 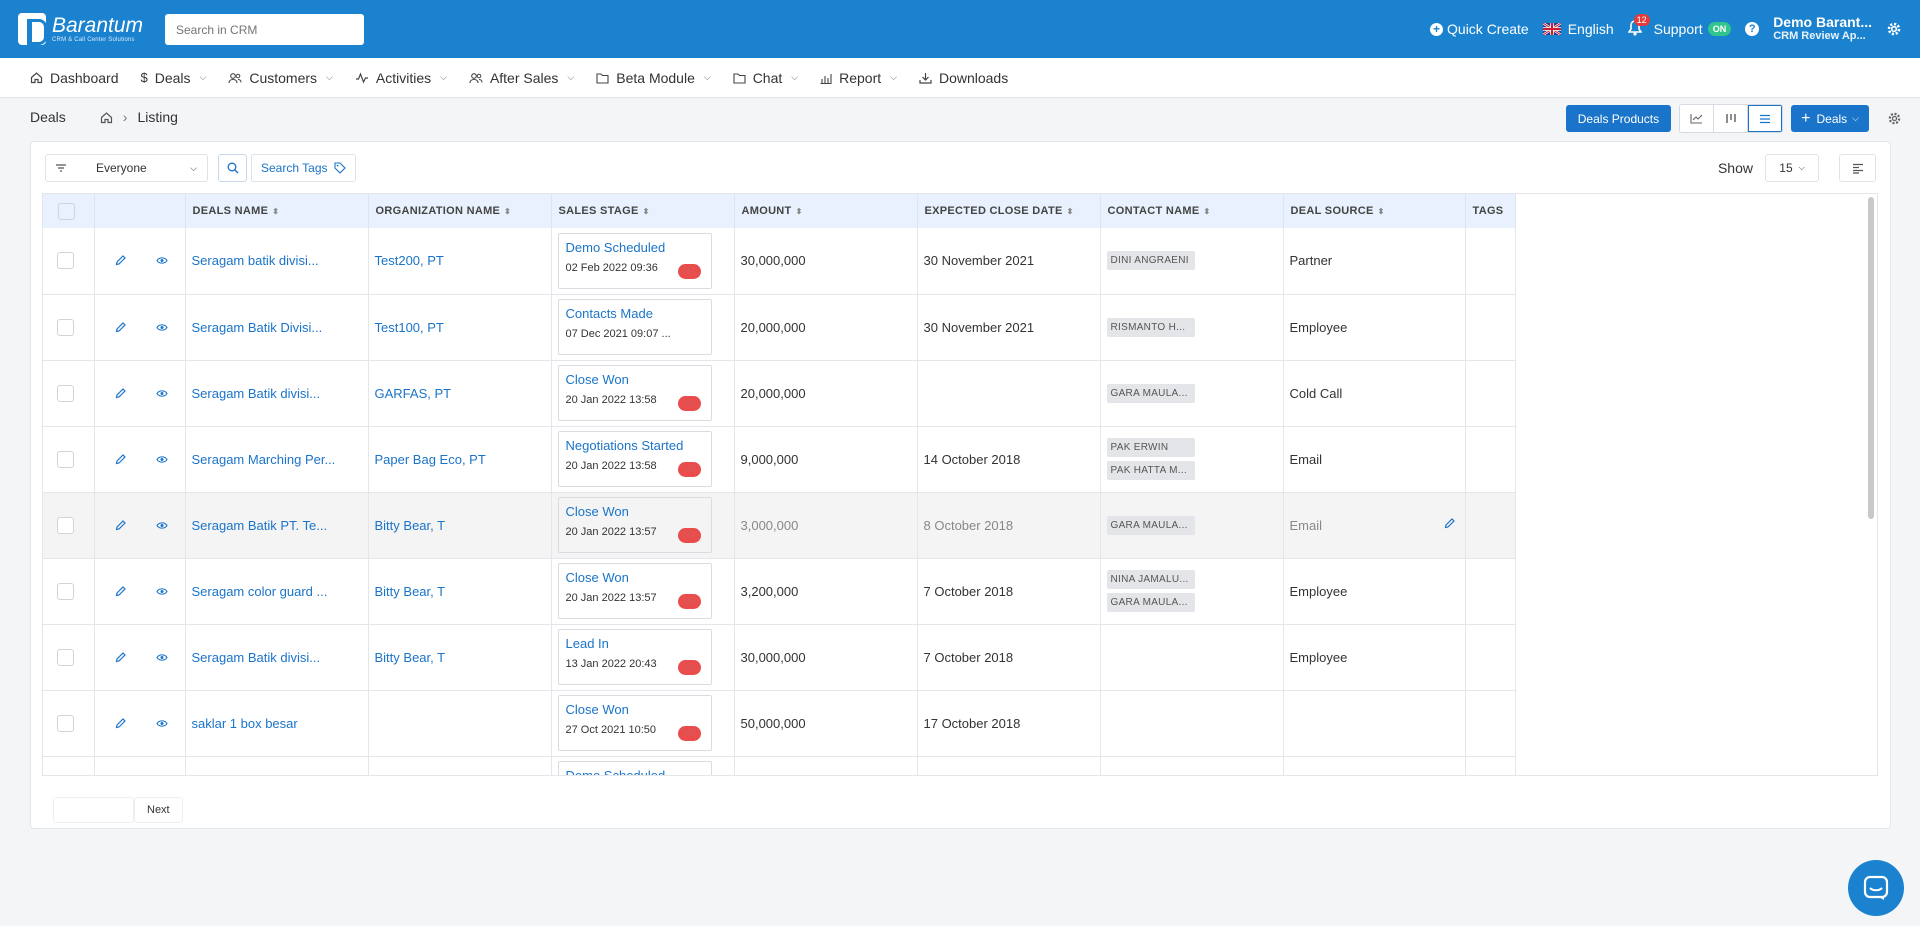 What do you see at coordinates (1578, 29) in the screenshot?
I see `language-selector: English` at bounding box center [1578, 29].